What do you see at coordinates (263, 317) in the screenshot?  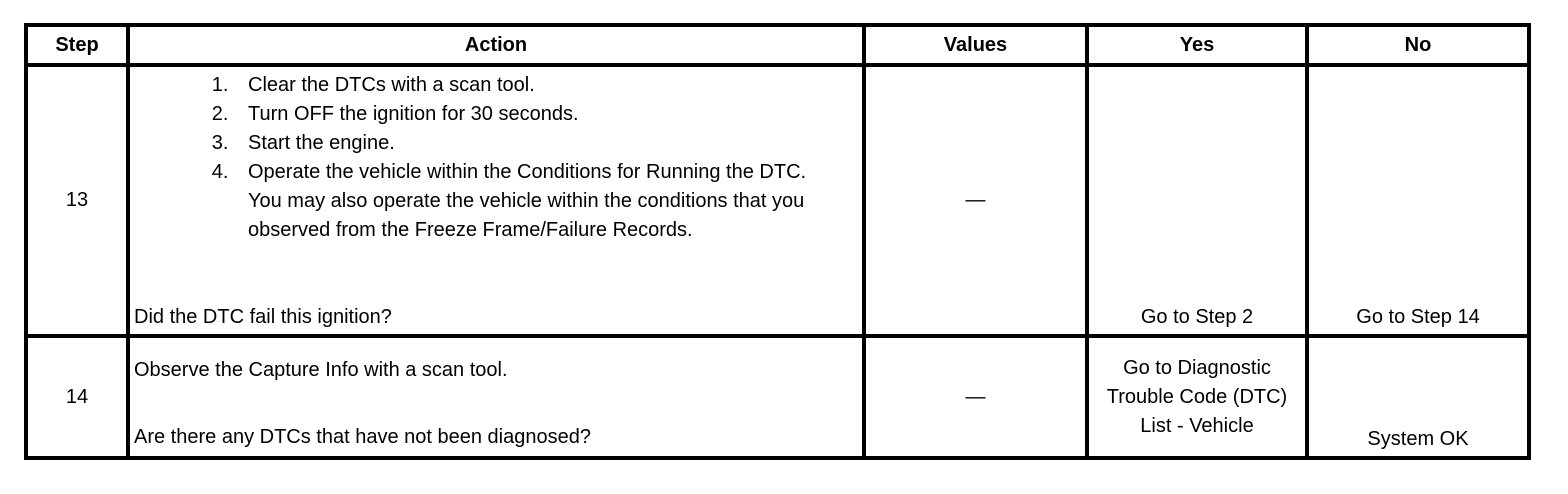 I see `action-question: Did the DTC fail this ignition?` at bounding box center [263, 317].